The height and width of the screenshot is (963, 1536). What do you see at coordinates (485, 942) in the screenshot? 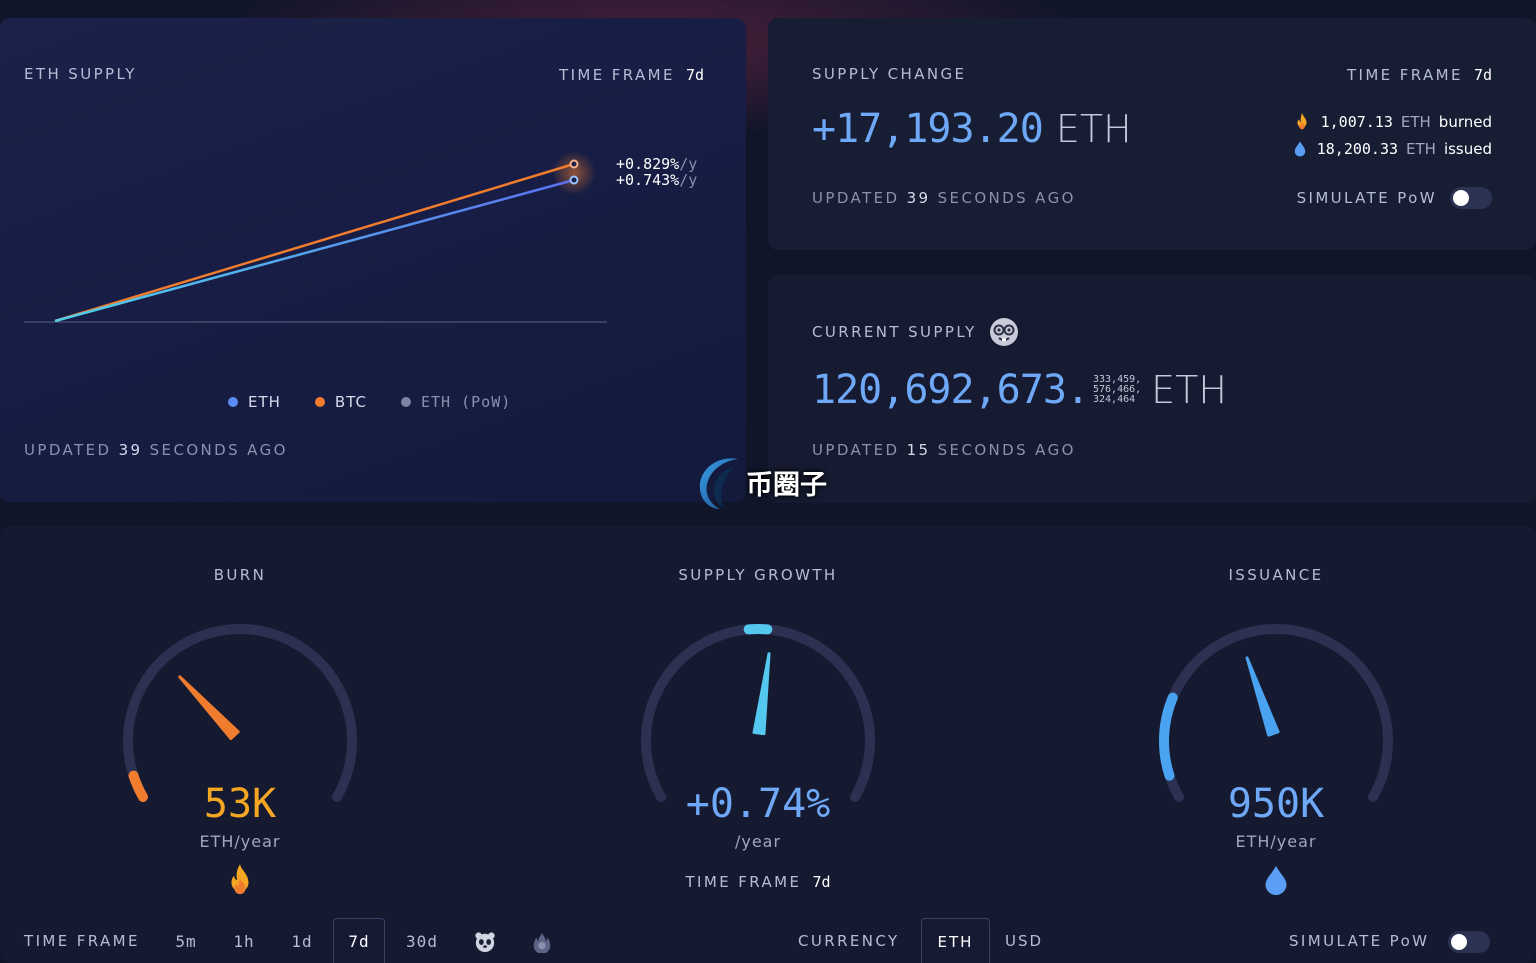
I see `panda-icon` at bounding box center [485, 942].